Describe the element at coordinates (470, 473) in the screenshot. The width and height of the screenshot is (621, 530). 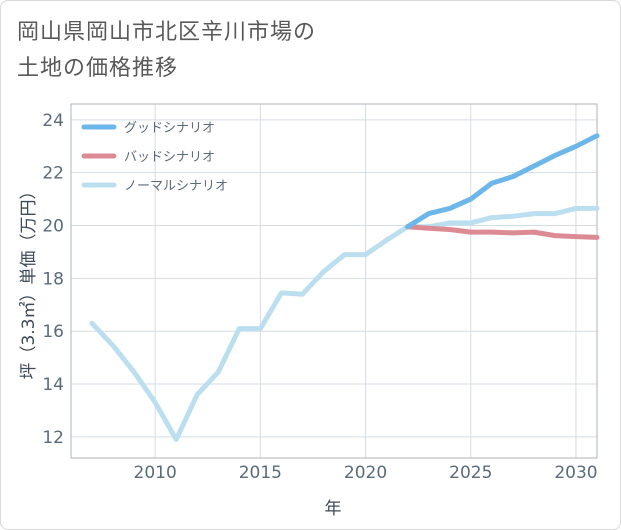
I see `x-tick-label: 2025` at that location.